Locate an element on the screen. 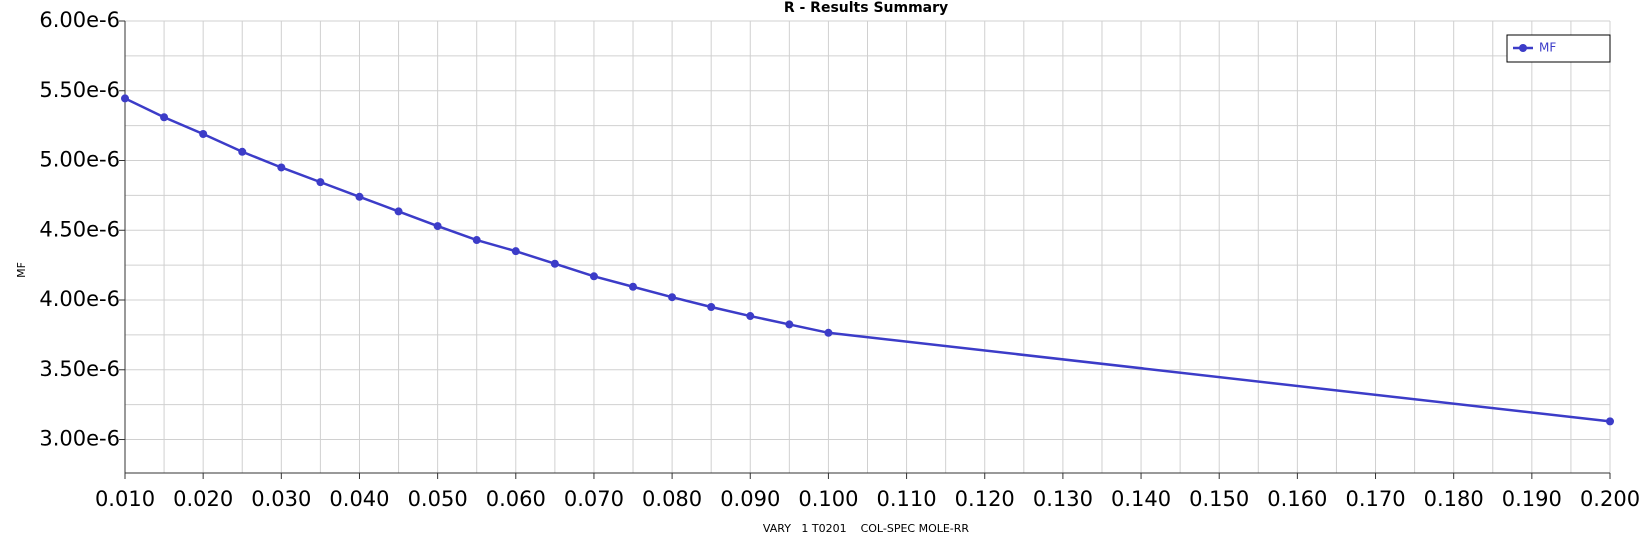 This screenshot has width=1640, height=545. x-tick-label: 0.100 is located at coordinates (828, 499).